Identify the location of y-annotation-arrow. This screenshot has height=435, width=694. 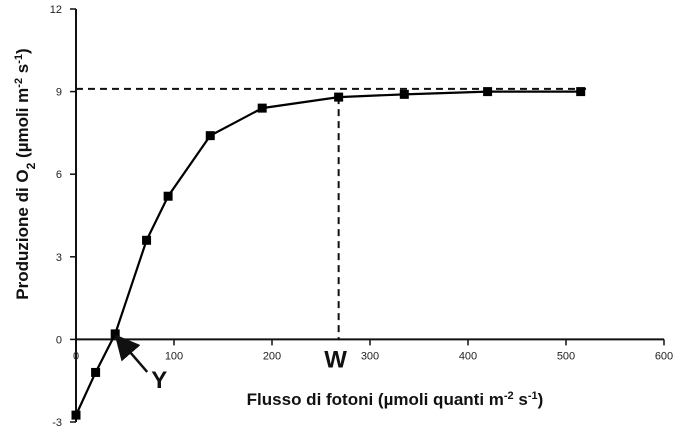
(131, 353).